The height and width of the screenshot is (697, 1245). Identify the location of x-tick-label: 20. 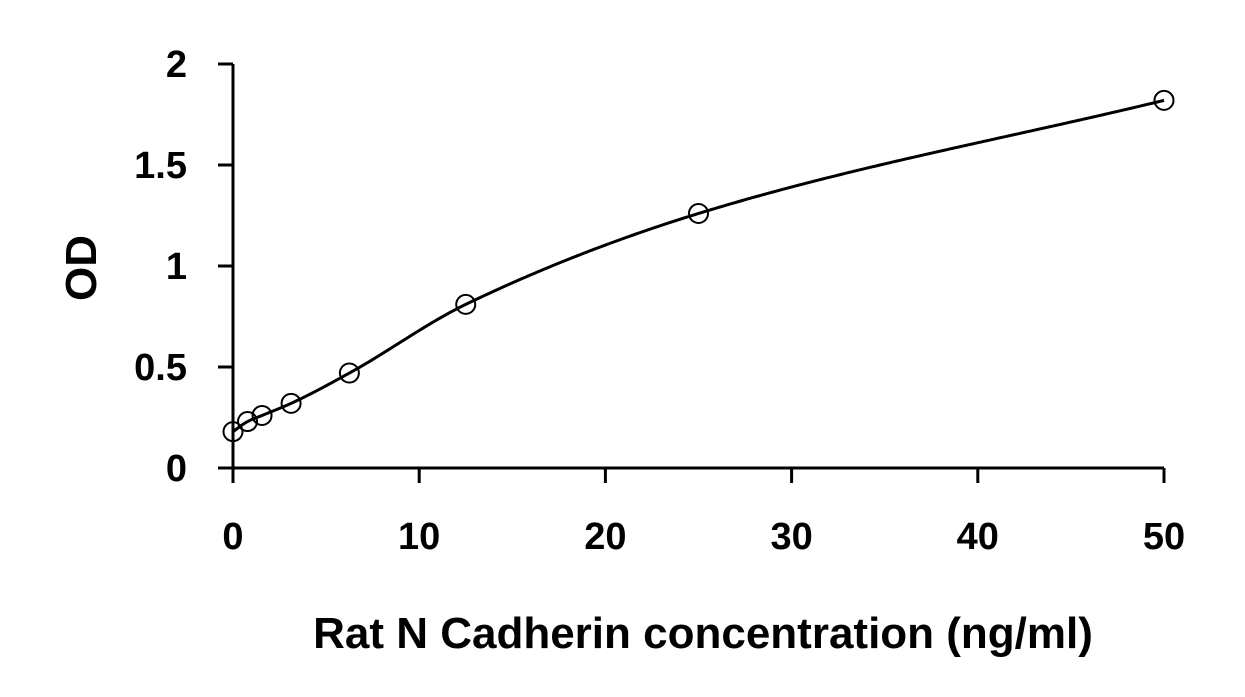
(605, 537).